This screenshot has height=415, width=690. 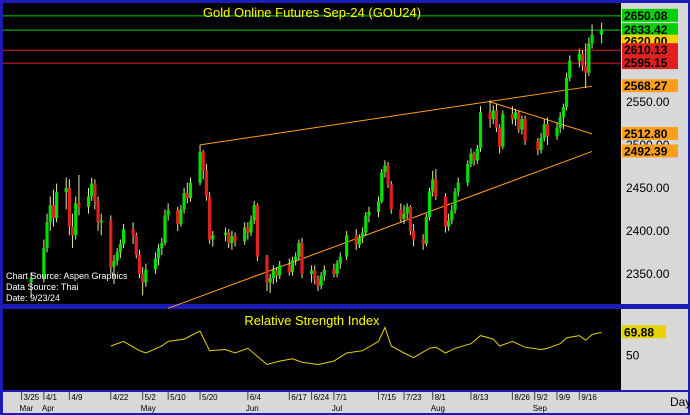 What do you see at coordinates (312, 12) in the screenshot?
I see `chart-title: Gold Online Futures Sep-24 (GOU24)` at bounding box center [312, 12].